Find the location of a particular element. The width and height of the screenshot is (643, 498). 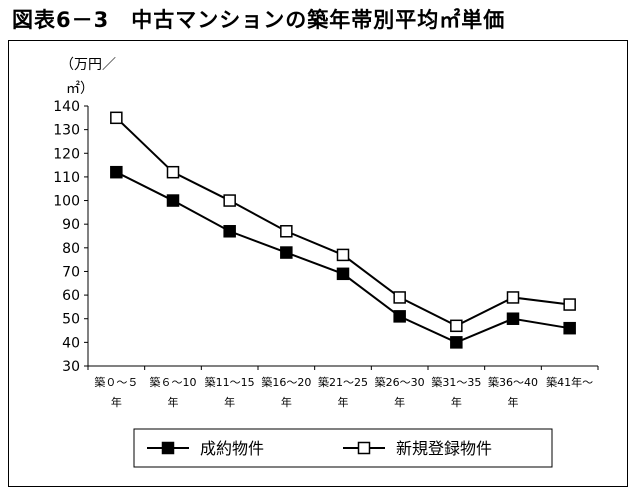

chart-title: 図表6－3 中古マンションの築年帯別平均㎡単価 is located at coordinates (259, 20).